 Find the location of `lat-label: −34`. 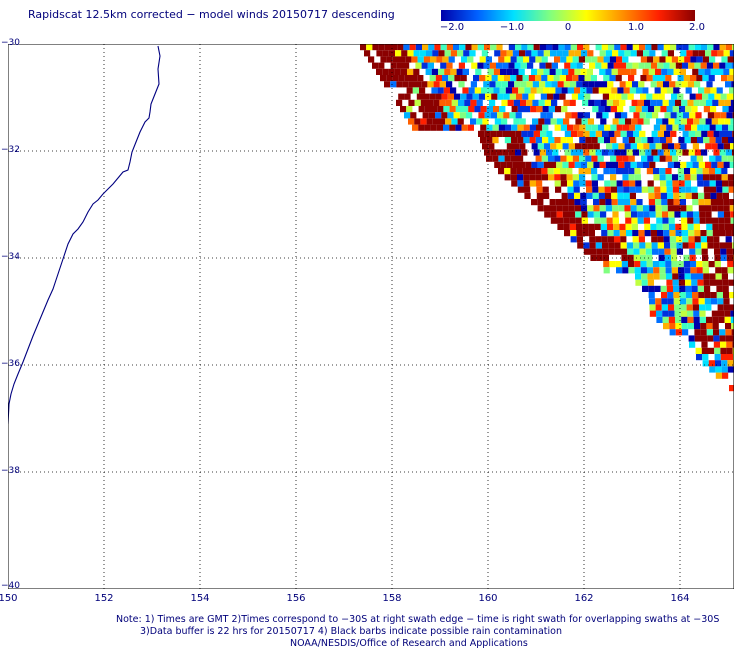

lat-label: −34 is located at coordinates (10, 257).